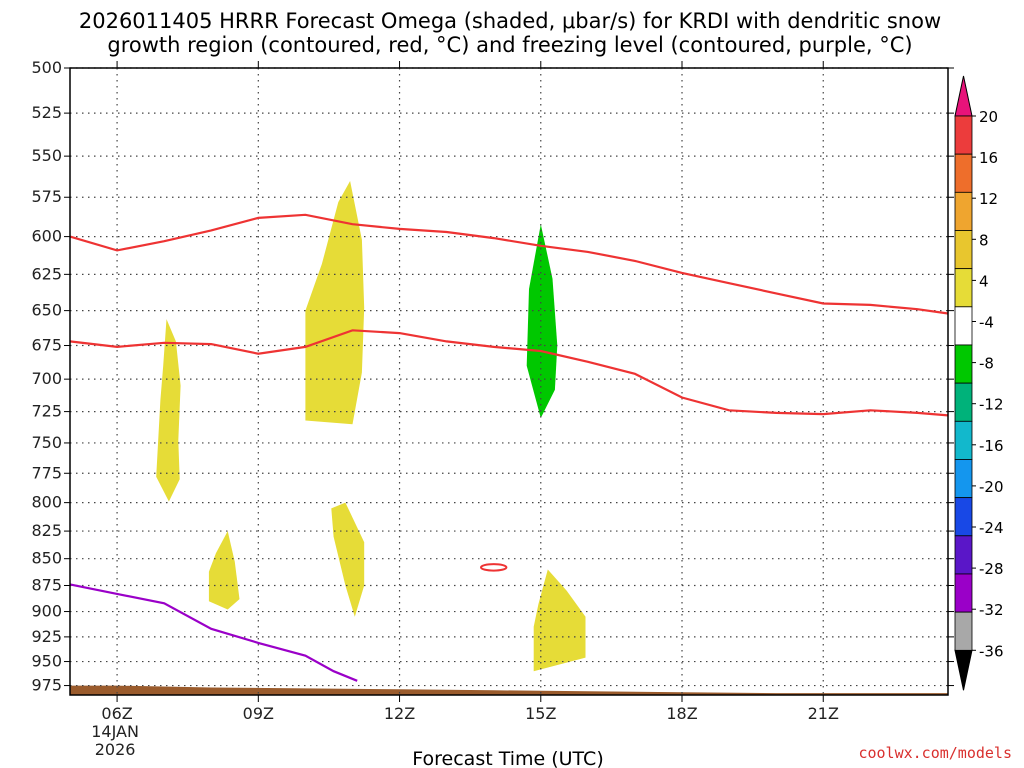  What do you see at coordinates (991, 446) in the screenshot?
I see `colorbar-label-9: -16` at bounding box center [991, 446].